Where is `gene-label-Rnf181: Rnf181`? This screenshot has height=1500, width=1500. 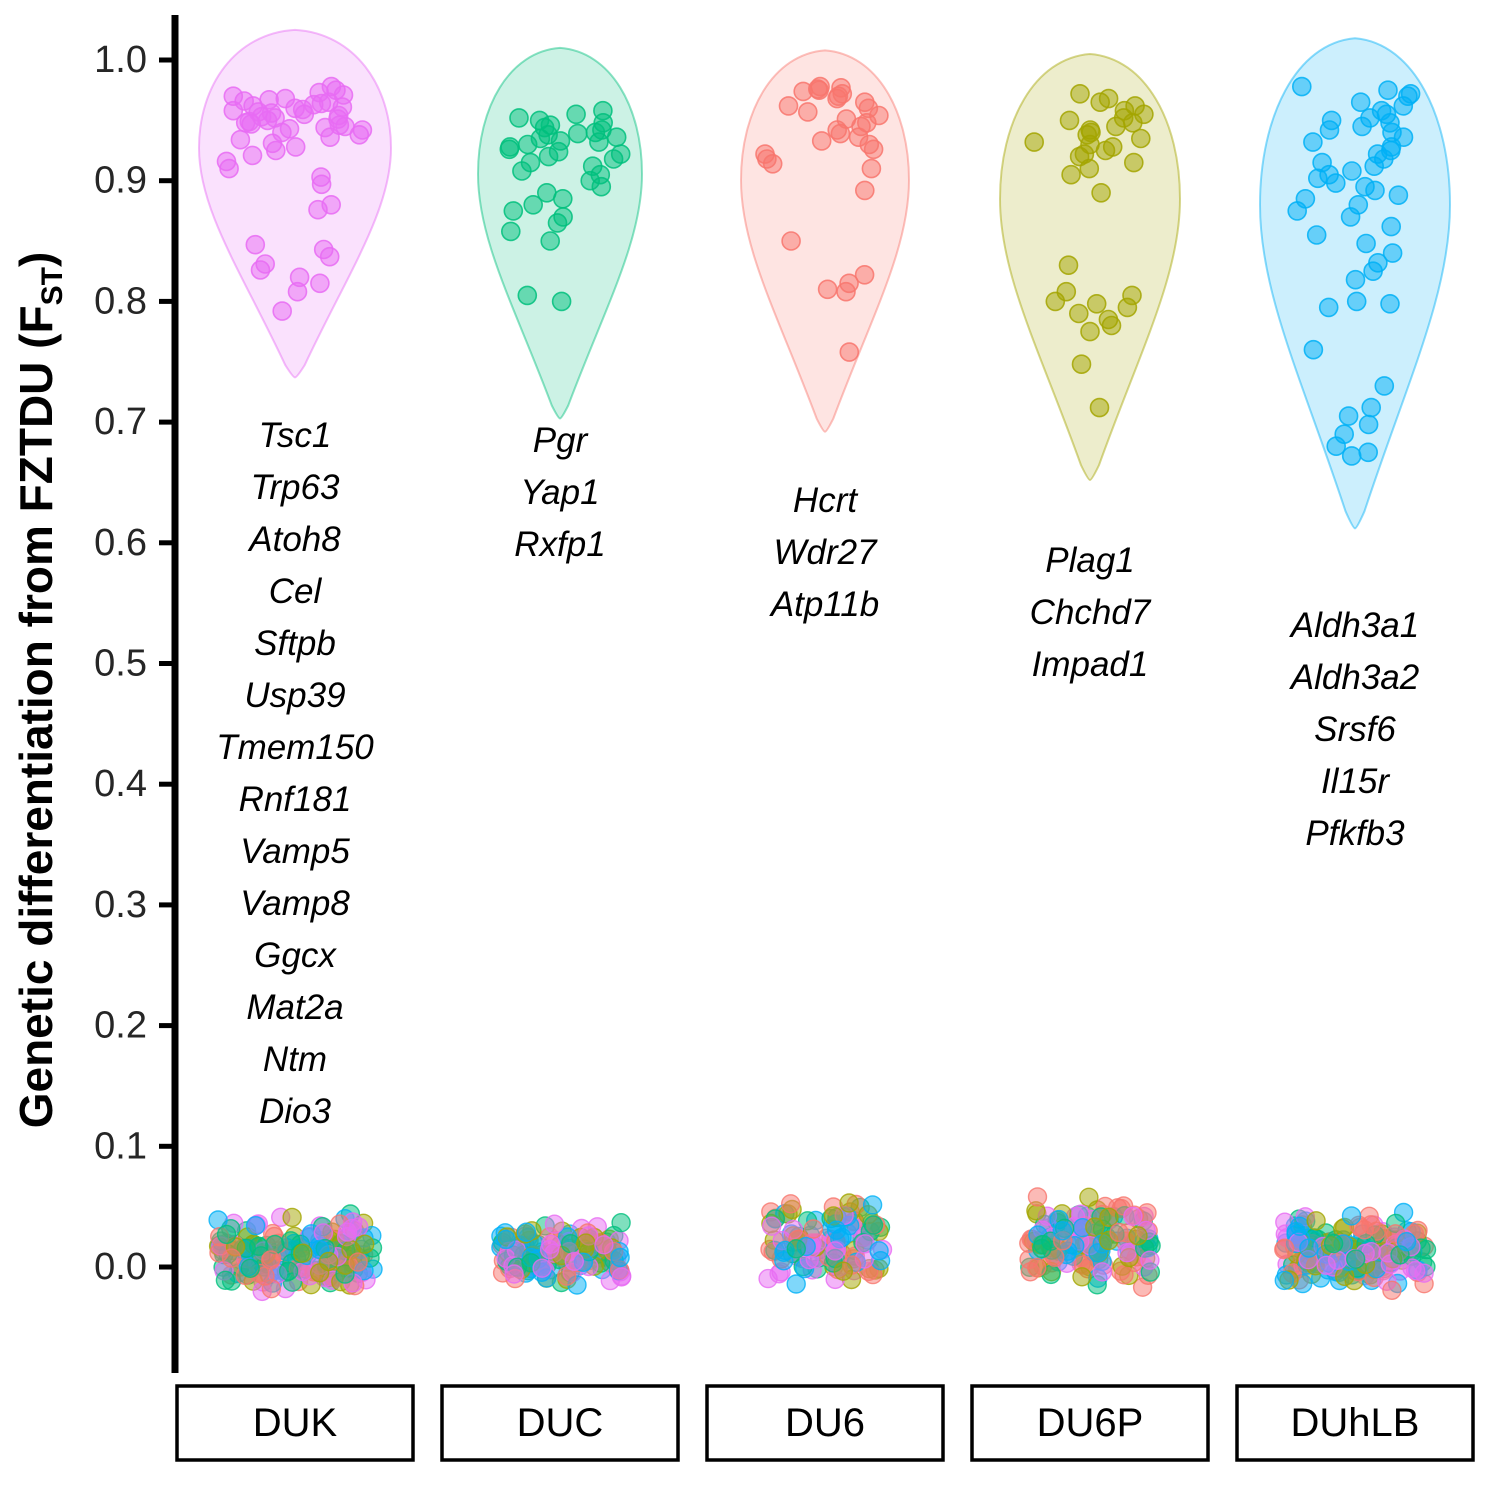
gene-label-Rnf181: Rnf181 is located at coordinates (295, 799).